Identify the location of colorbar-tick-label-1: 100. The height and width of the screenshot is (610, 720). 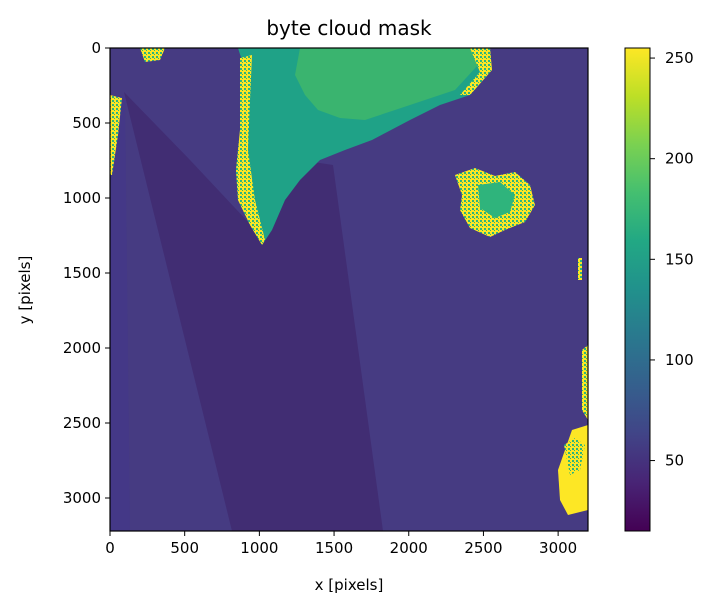
(679, 360).